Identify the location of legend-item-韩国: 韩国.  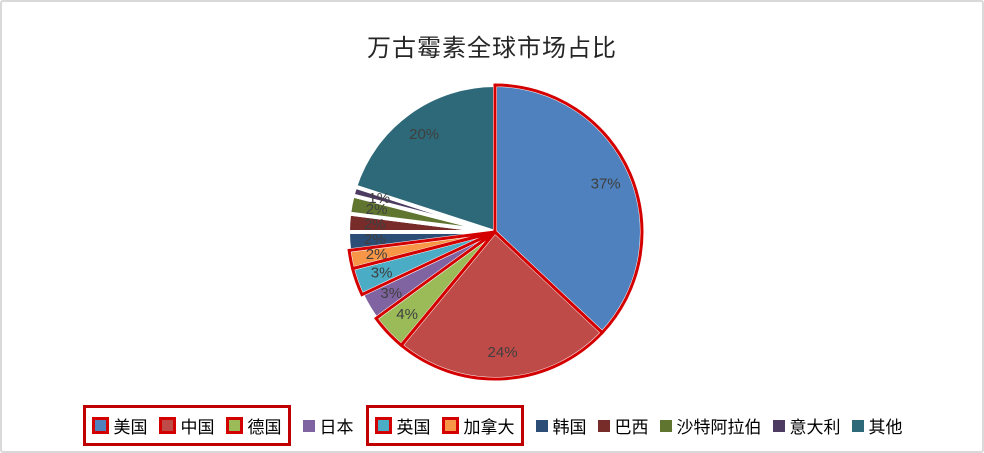
(561, 425).